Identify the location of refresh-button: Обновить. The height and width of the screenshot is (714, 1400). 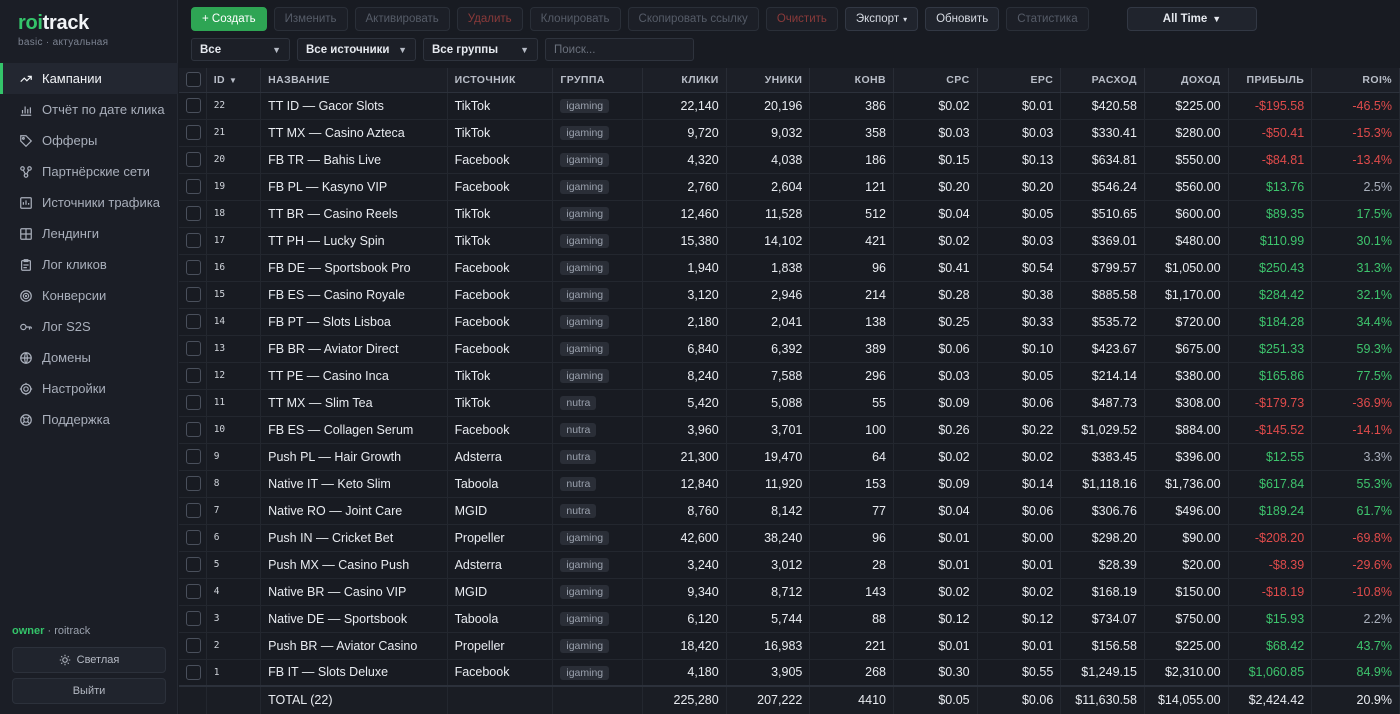
(962, 19).